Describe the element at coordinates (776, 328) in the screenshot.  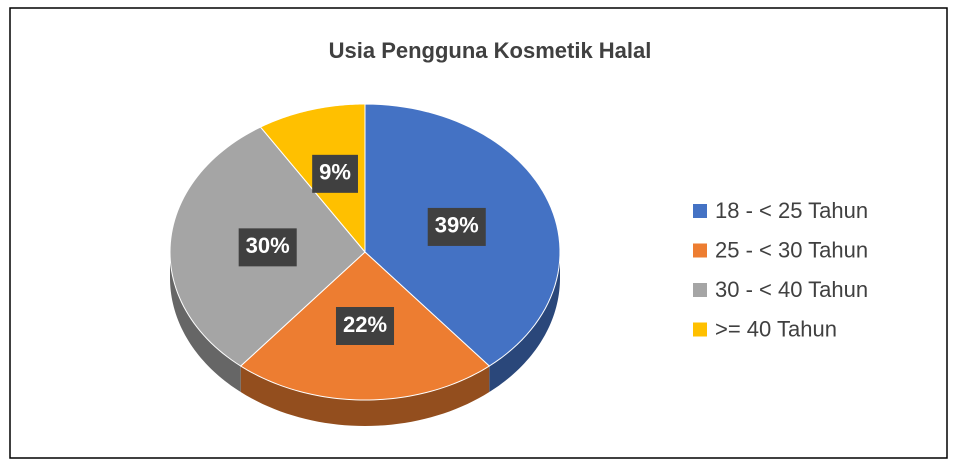
I see `legend-label: >= 40 Tahun` at that location.